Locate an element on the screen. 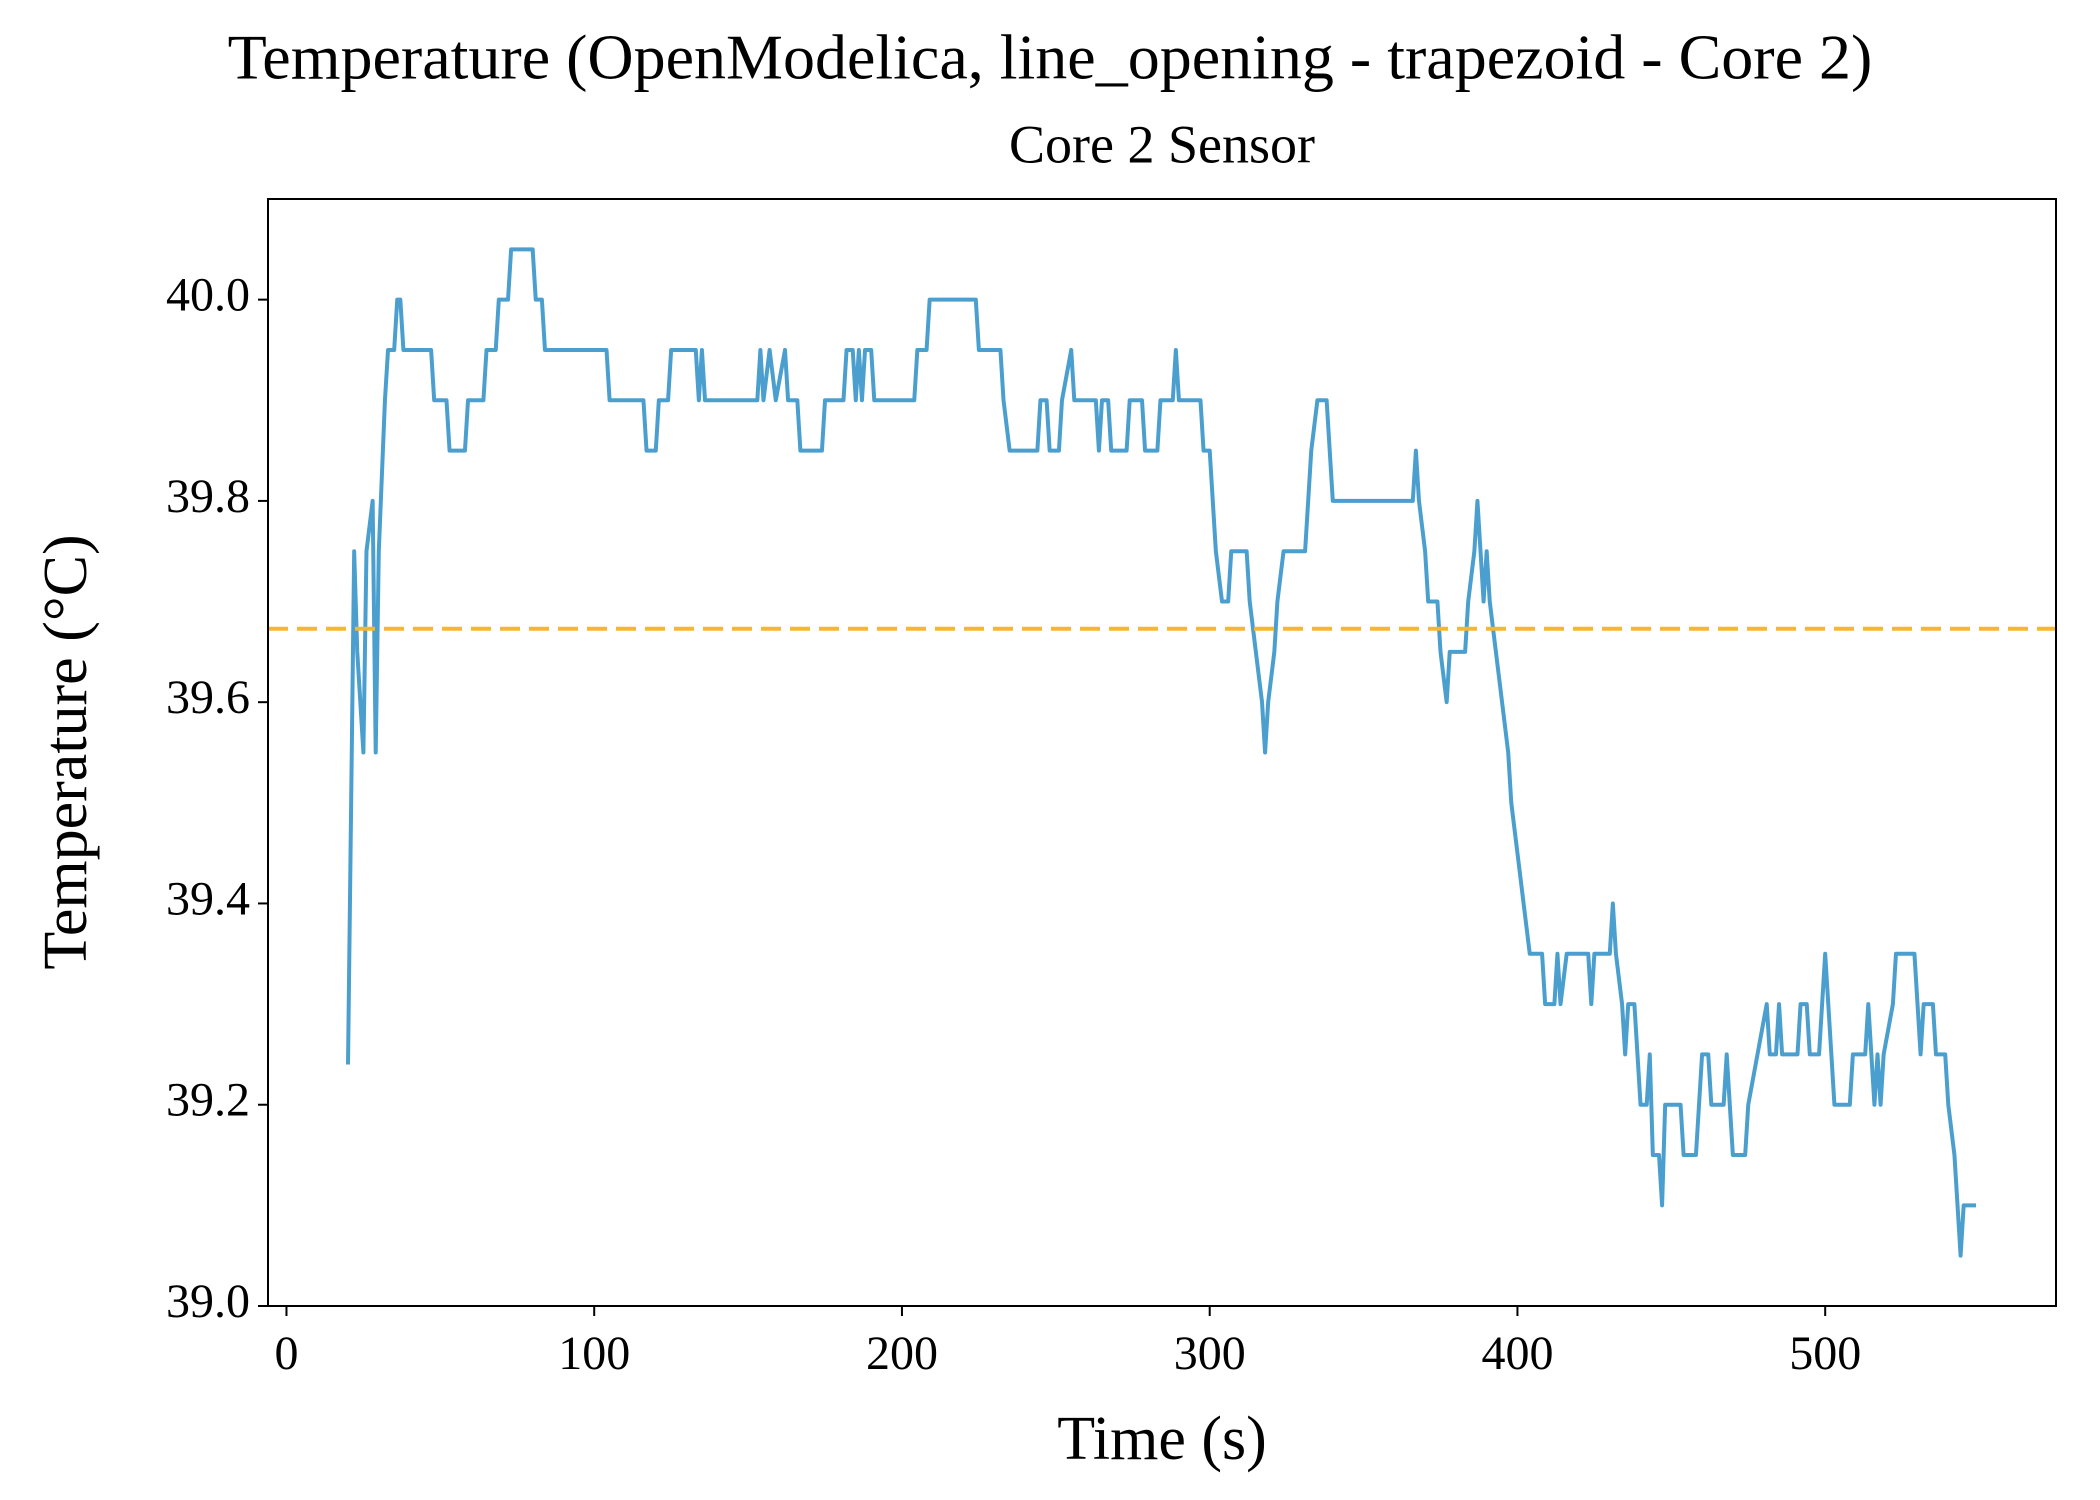 The height and width of the screenshot is (1500, 2100). x-tick-label: 200 is located at coordinates (902, 1353).